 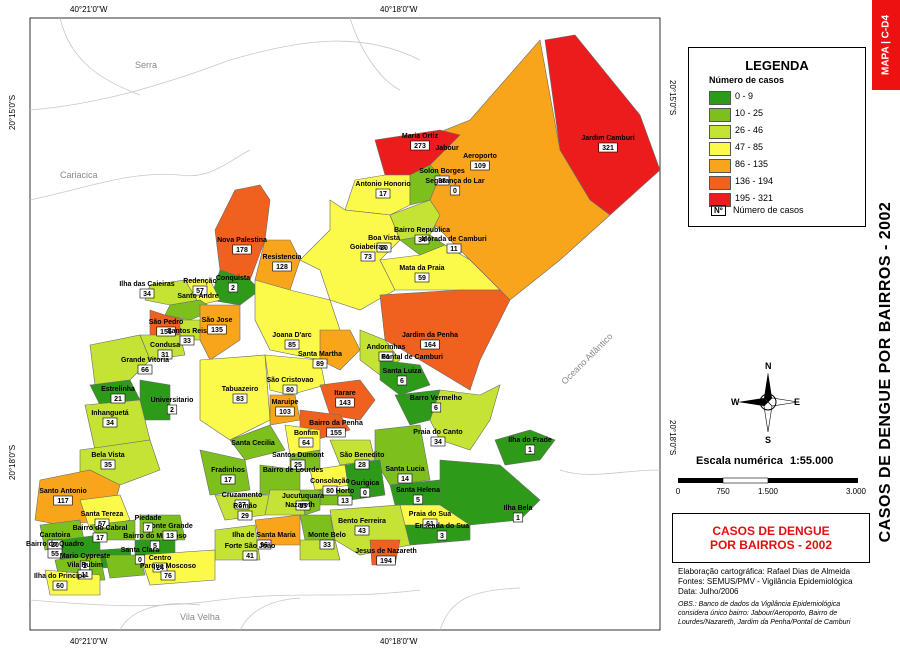 What do you see at coordinates (771, 531) in the screenshot?
I see `title-line-1: CASOS DE DENGUE` at bounding box center [771, 531].